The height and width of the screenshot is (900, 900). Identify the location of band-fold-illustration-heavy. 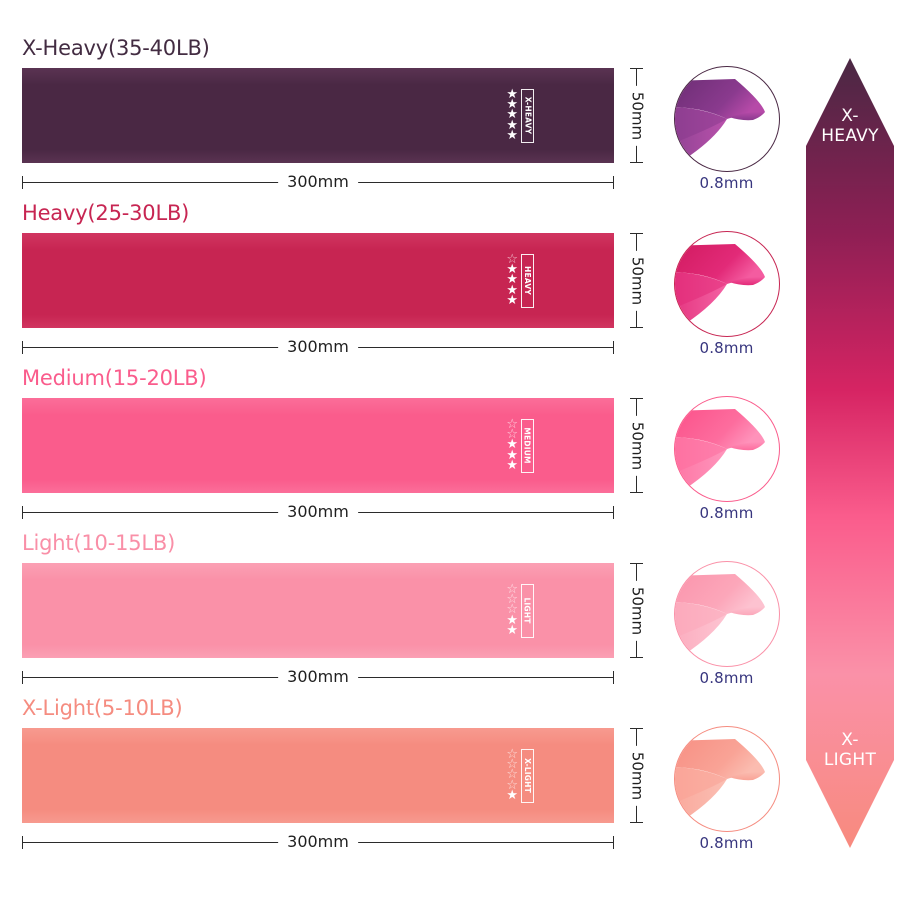
(720, 285).